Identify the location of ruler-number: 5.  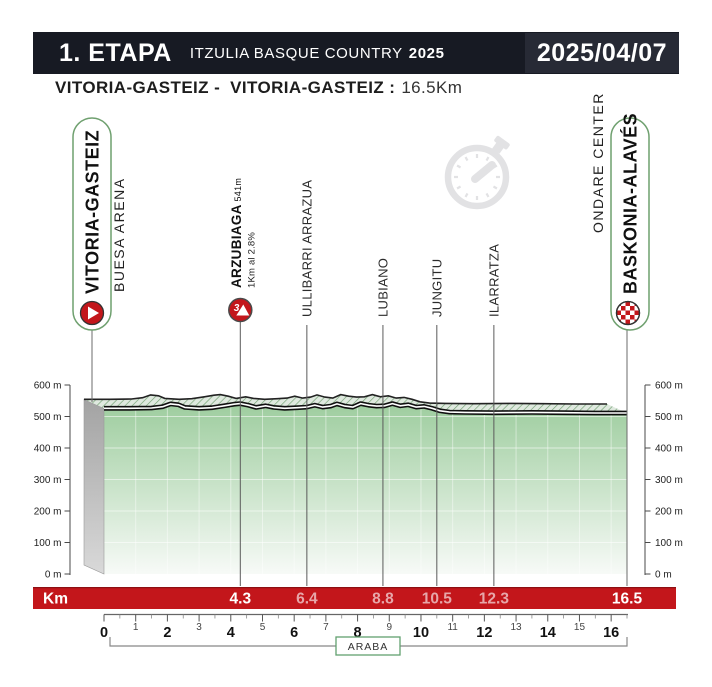
(263, 627).